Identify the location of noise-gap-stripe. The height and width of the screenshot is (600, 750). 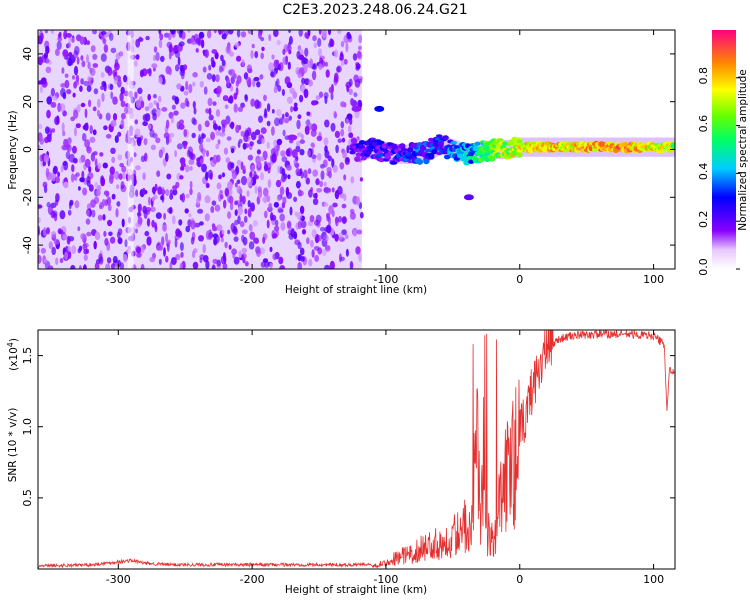
(130, 149).